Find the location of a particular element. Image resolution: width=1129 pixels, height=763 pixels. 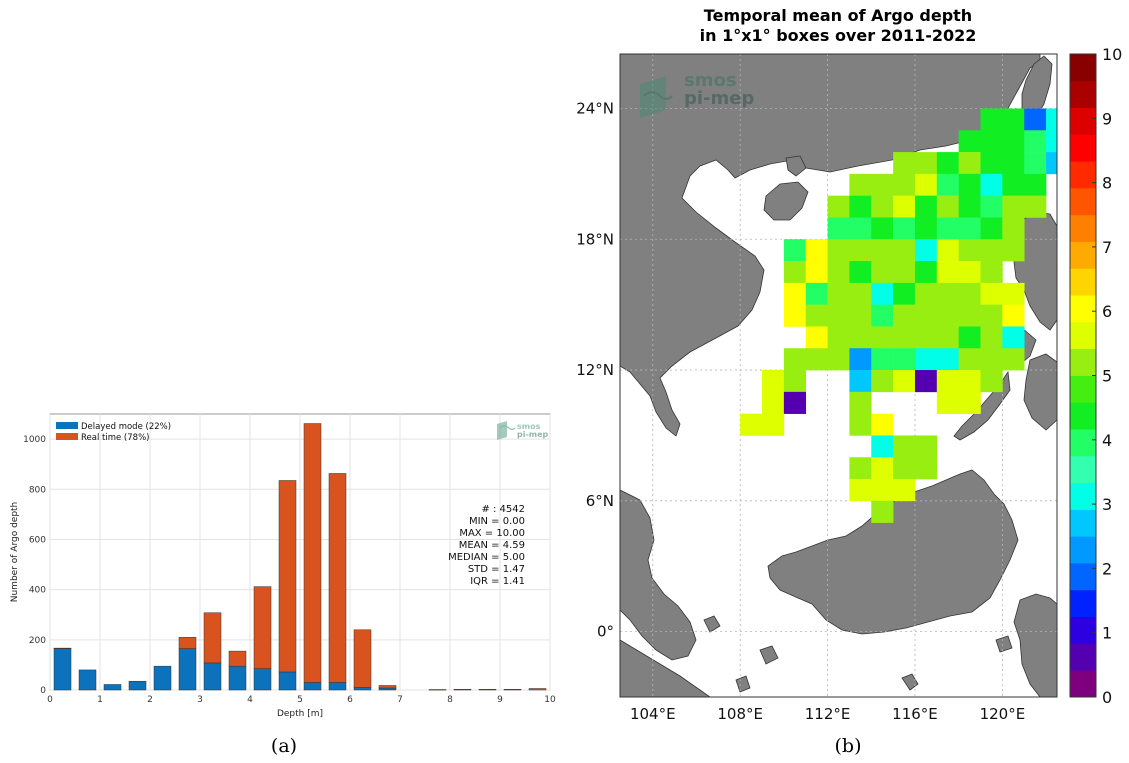

land-riau is located at coordinates (712, 624).